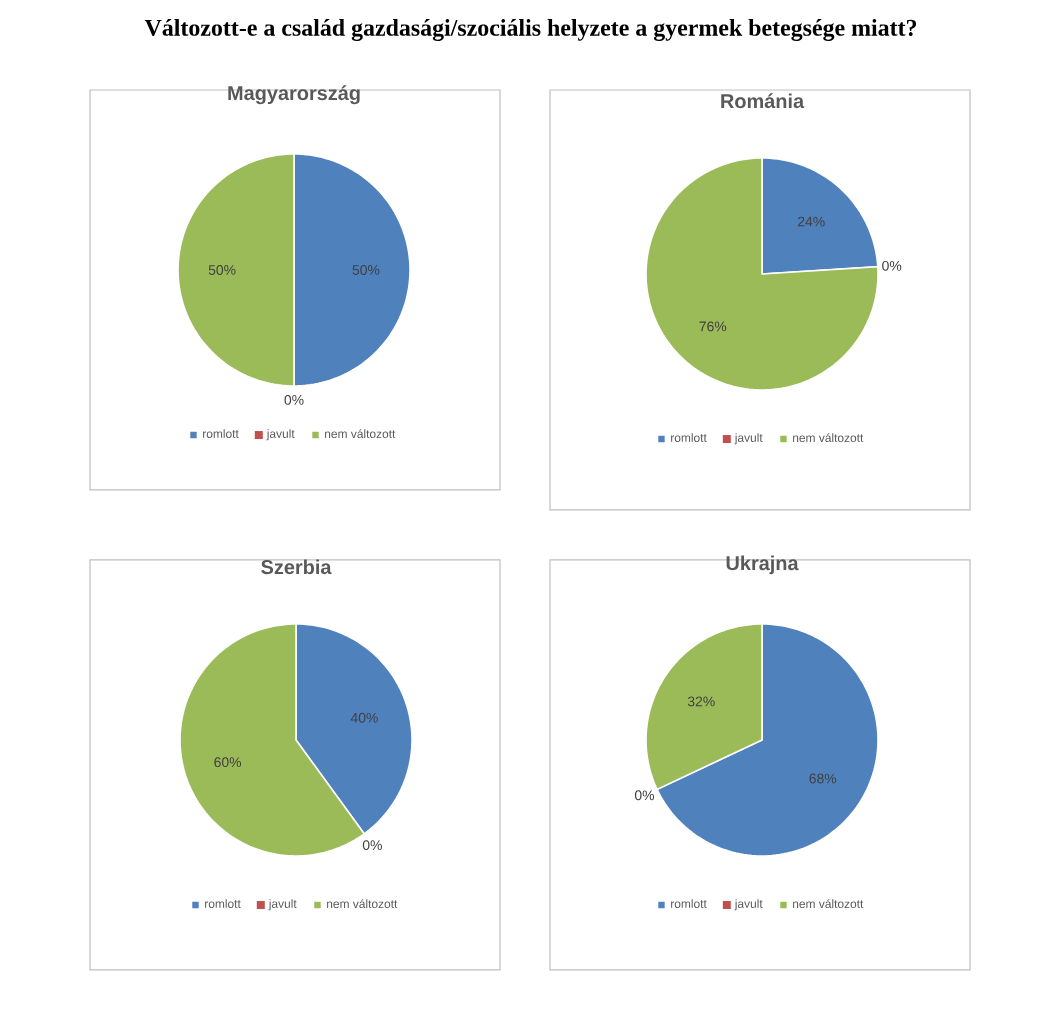 The width and height of the screenshot is (1062, 1012). I want to click on chart-title: Szerbia, so click(296, 567).